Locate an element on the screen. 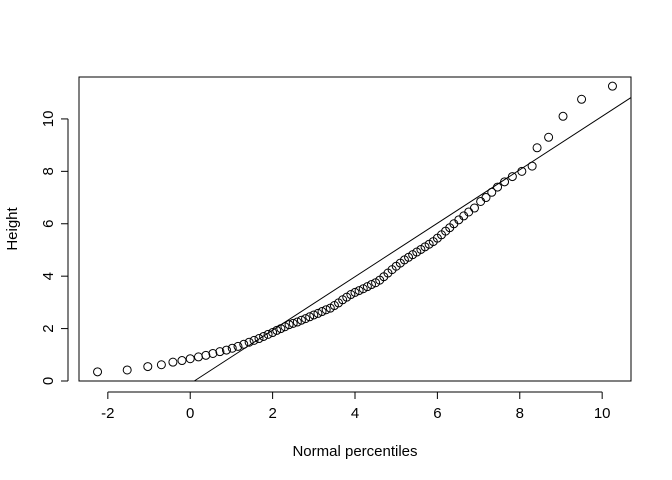  x-axis: -2 0 2 4 6 8 10 is located at coordinates (356, 406).